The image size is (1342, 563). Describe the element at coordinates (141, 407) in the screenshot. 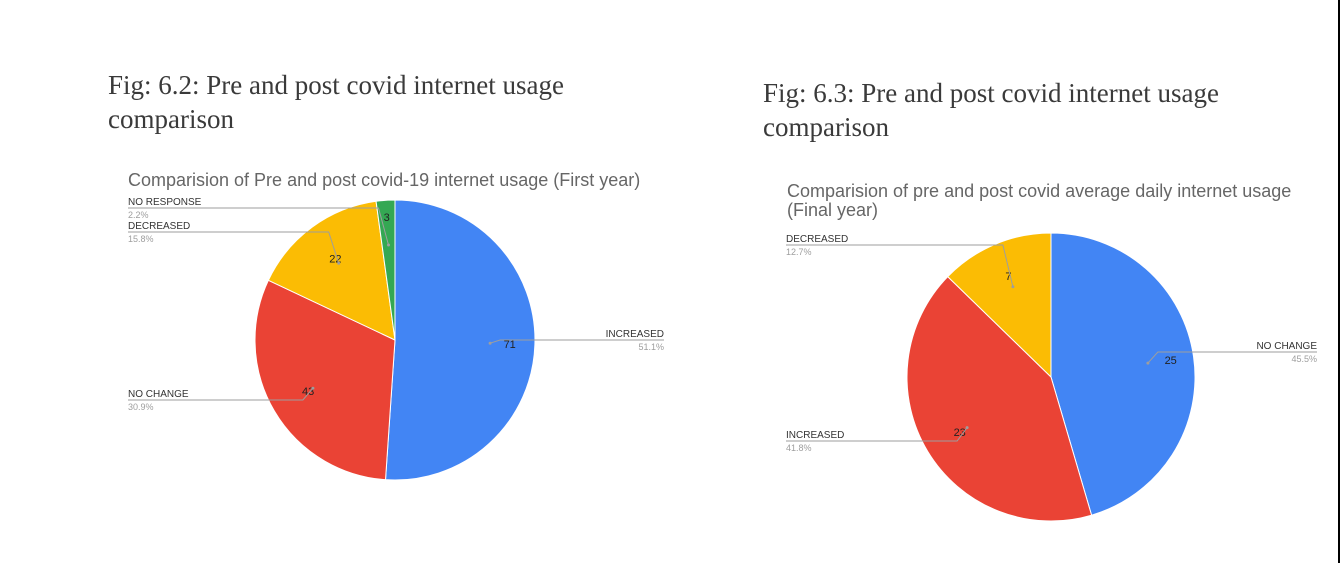

I see `callout-percent-label: 30.9%` at that location.